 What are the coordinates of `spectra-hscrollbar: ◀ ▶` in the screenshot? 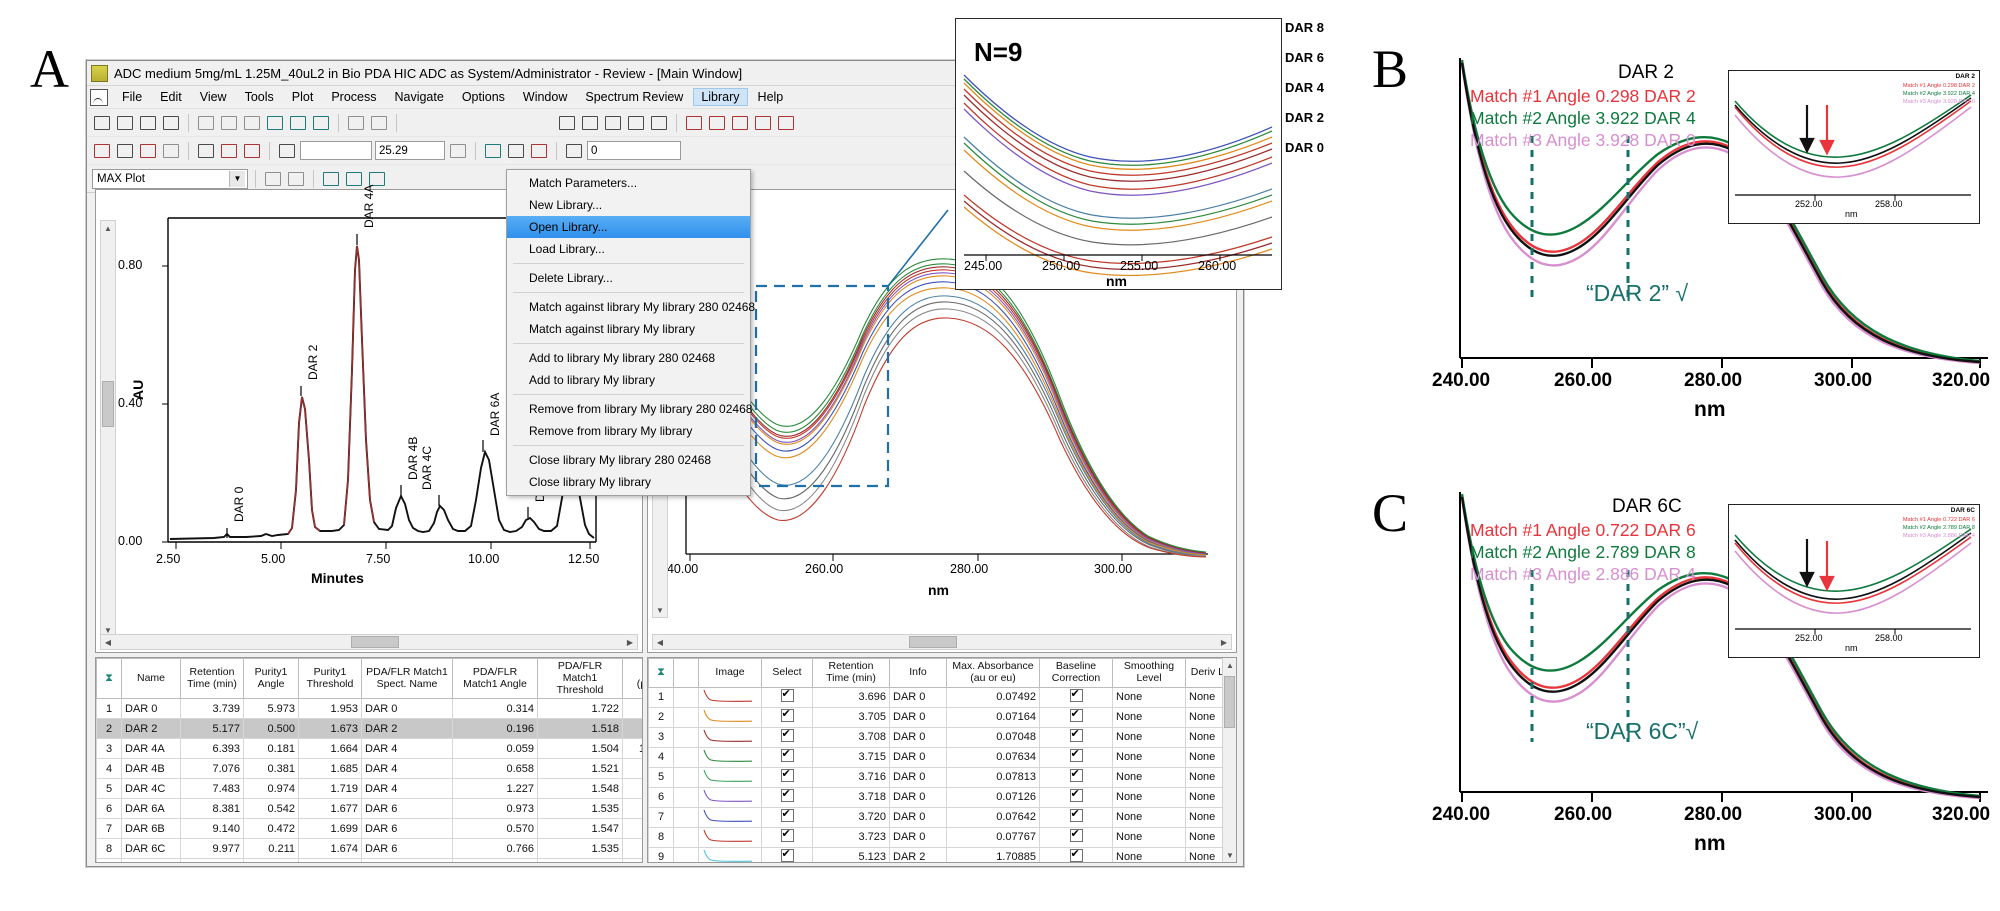 It's located at (942, 642).